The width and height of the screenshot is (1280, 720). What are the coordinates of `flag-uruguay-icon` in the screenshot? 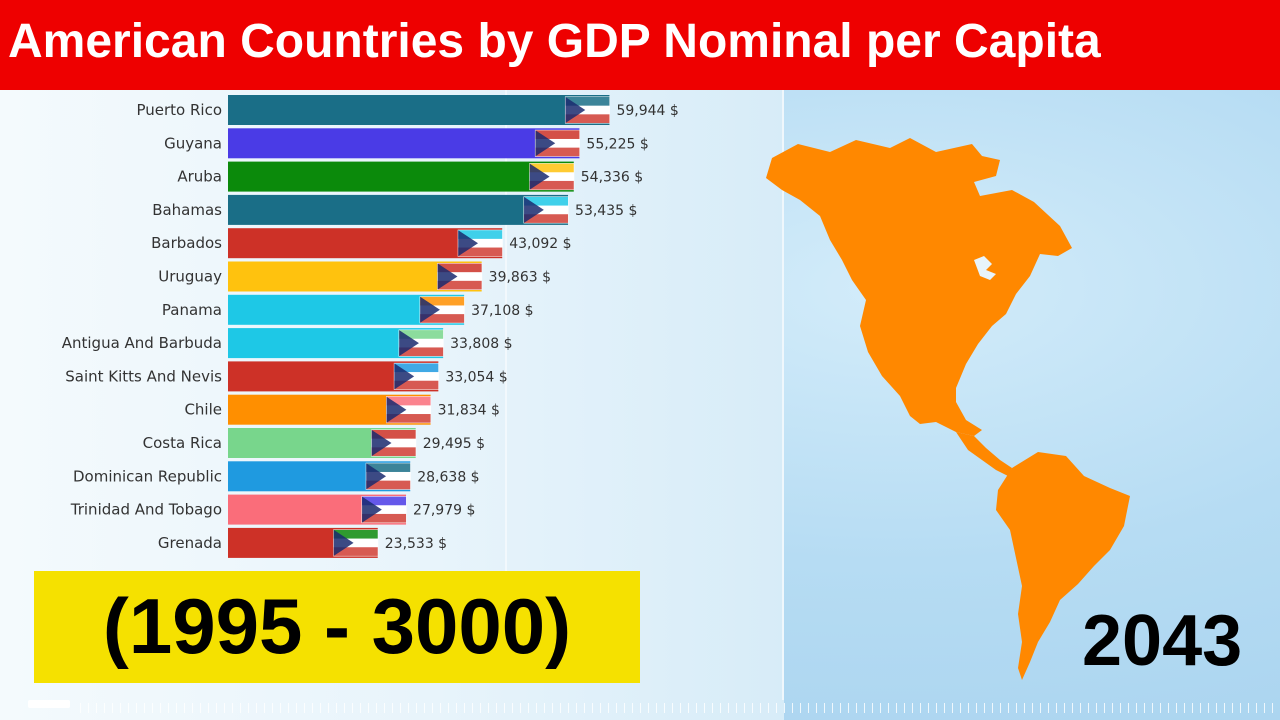 It's located at (460, 276).